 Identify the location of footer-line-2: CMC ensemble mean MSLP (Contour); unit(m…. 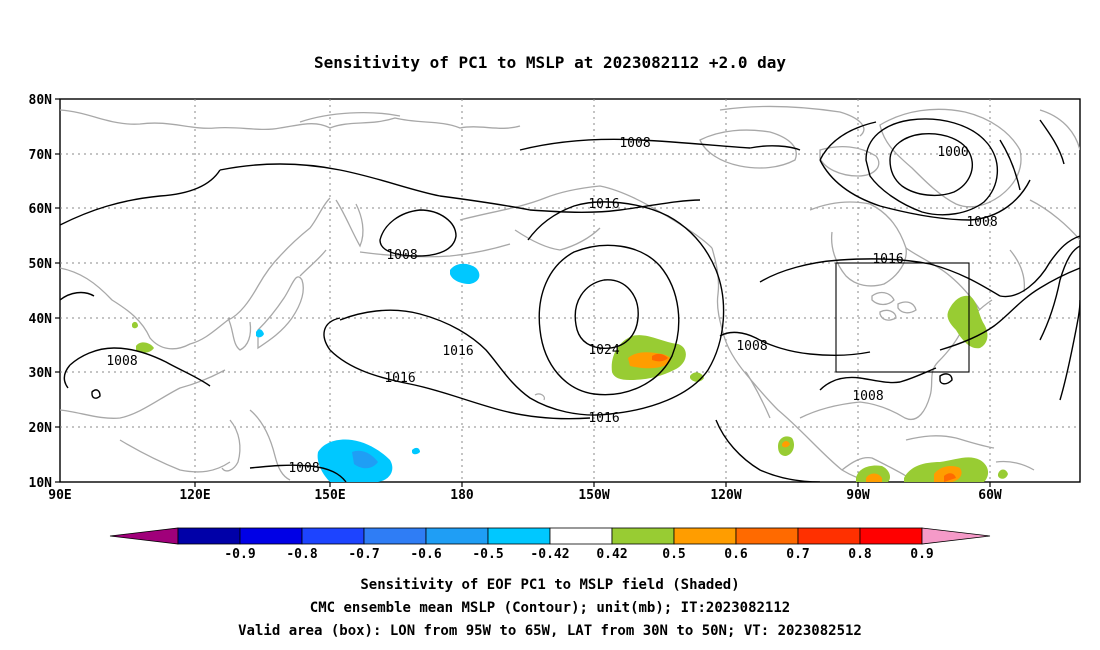
(550, 608).